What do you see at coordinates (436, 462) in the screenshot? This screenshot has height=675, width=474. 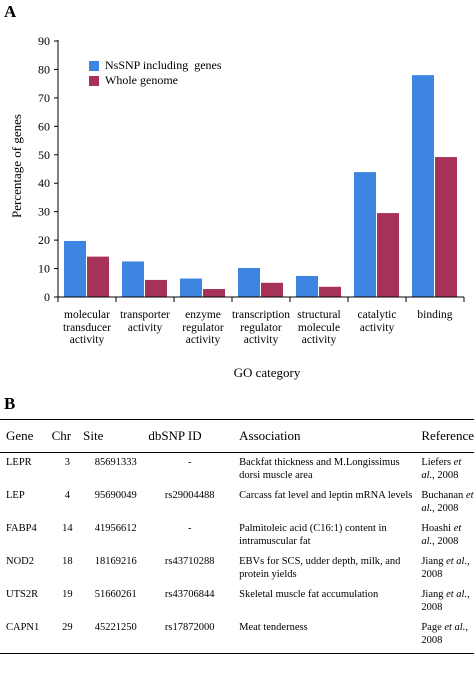 I see `reference-author: Liefers` at bounding box center [436, 462].